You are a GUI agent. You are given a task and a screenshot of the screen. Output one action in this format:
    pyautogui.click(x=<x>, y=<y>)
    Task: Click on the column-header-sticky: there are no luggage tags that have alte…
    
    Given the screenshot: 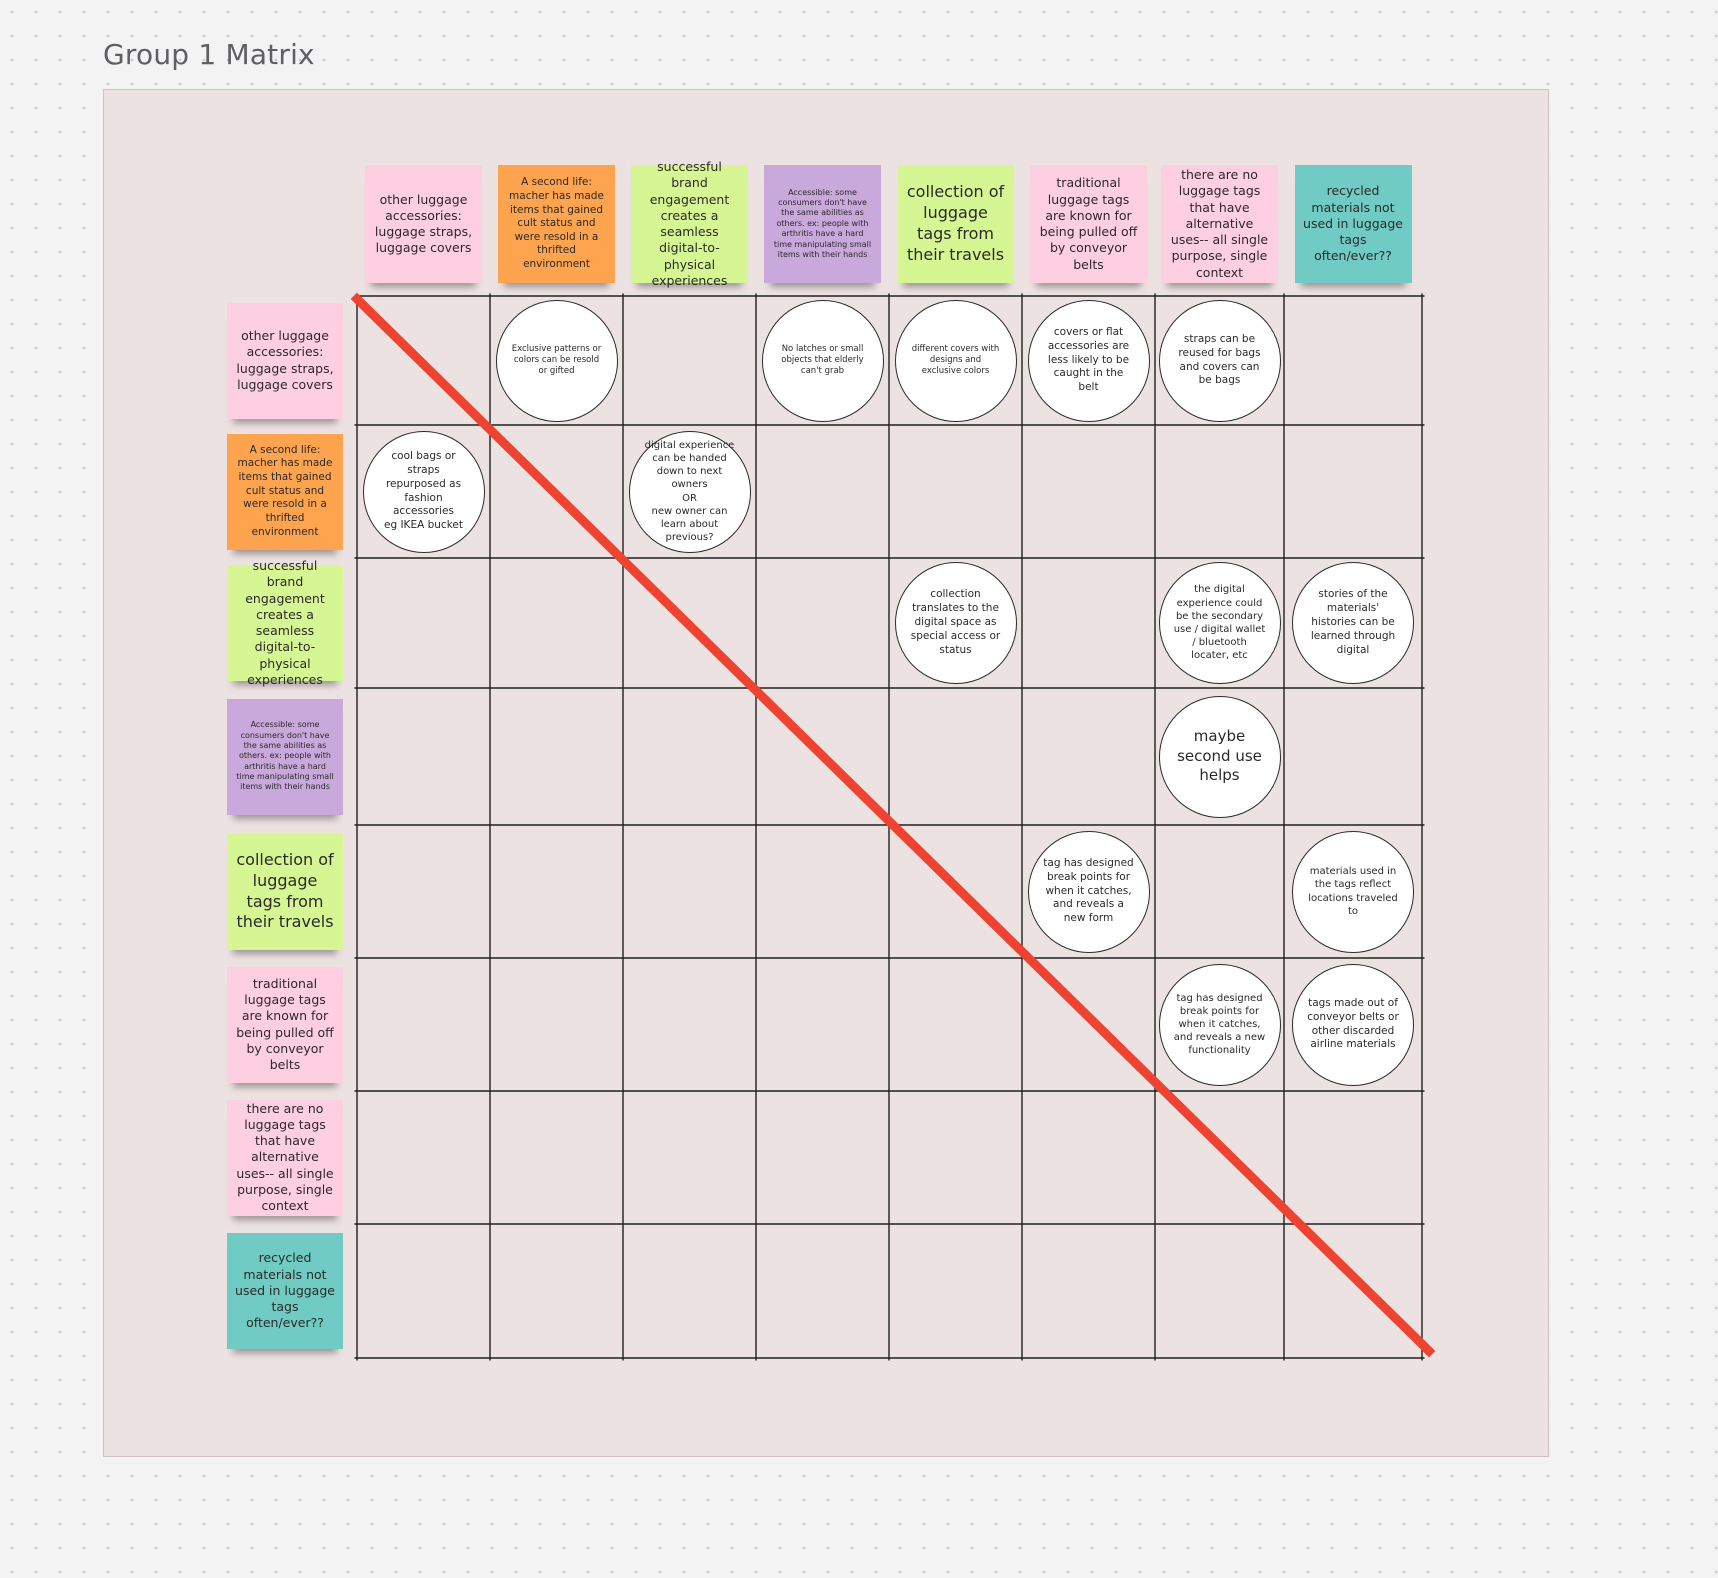 What is the action you would take?
    pyautogui.click(x=1219, y=224)
    